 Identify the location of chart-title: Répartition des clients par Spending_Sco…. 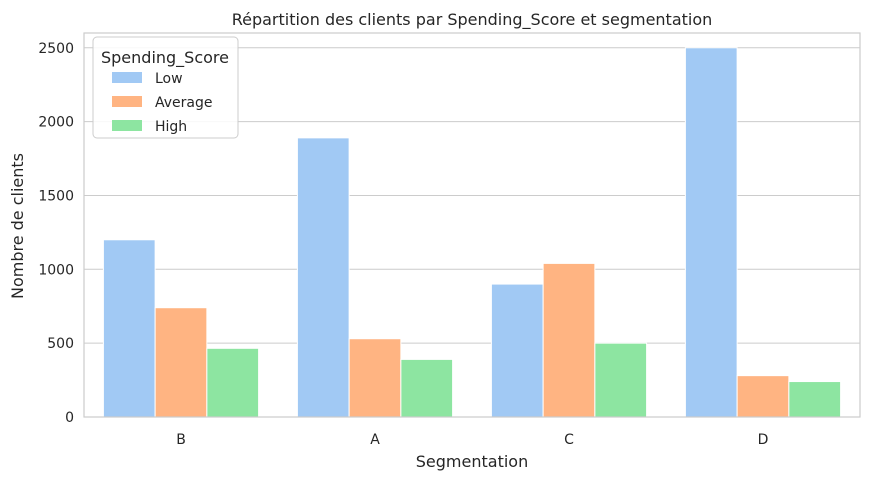
(472, 20).